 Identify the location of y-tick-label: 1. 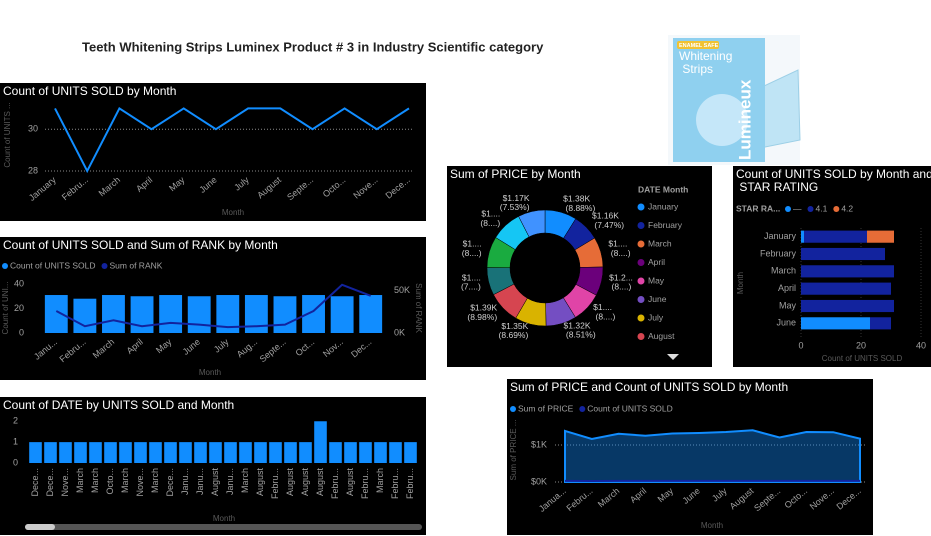
(15, 442).